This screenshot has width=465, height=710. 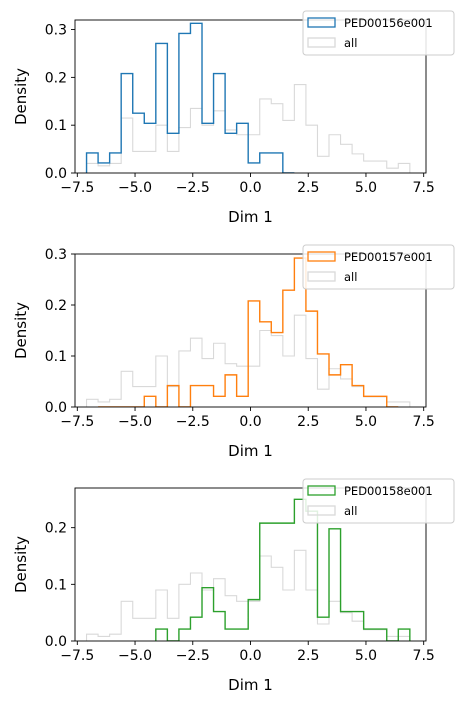 I want to click on legend-label: PED00158e001, so click(x=388, y=491).